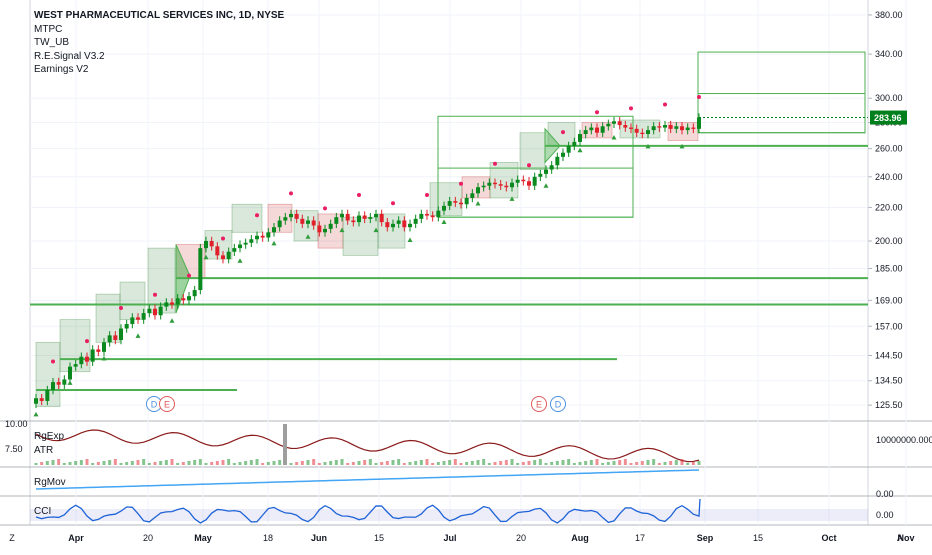 This screenshot has height=555, width=932. What do you see at coordinates (539, 405) in the screenshot?
I see `event-badge-label: E` at bounding box center [539, 405].